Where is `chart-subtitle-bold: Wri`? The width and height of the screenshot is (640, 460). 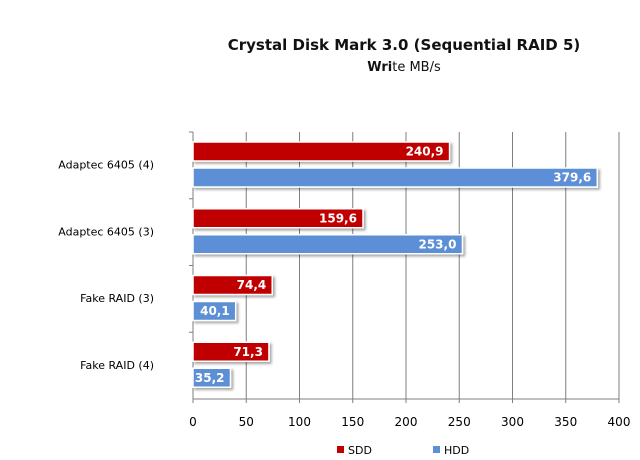
chart-subtitle-bold: Wri is located at coordinates (380, 67).